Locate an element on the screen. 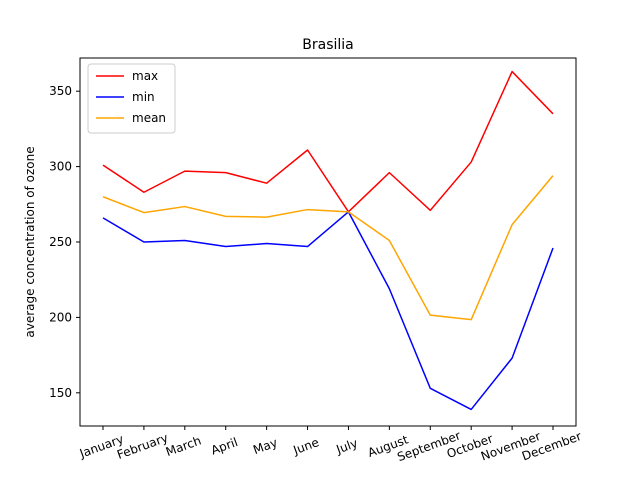 Image resolution: width=640 pixels, height=480 pixels. chart-title: Brasilia is located at coordinates (327, 45).